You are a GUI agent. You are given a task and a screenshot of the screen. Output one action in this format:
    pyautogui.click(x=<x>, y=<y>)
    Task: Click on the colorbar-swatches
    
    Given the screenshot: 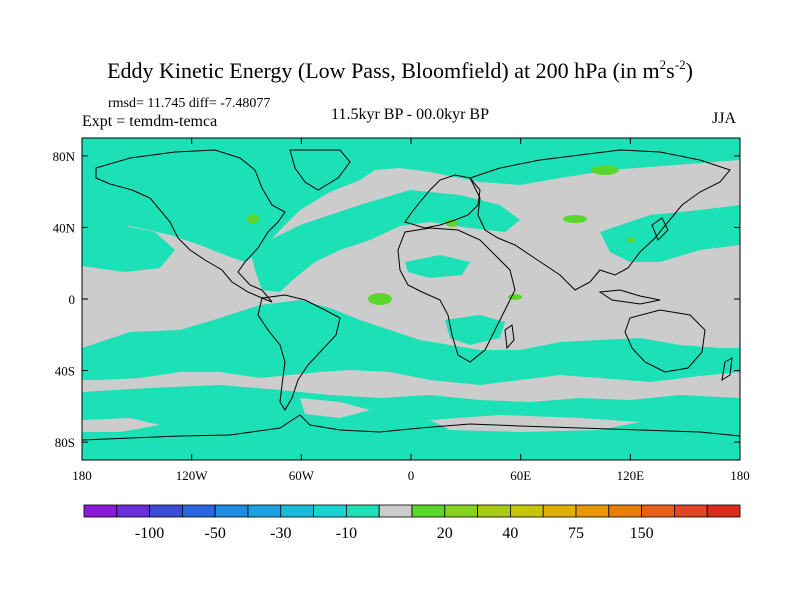 What is the action you would take?
    pyautogui.click(x=412, y=511)
    